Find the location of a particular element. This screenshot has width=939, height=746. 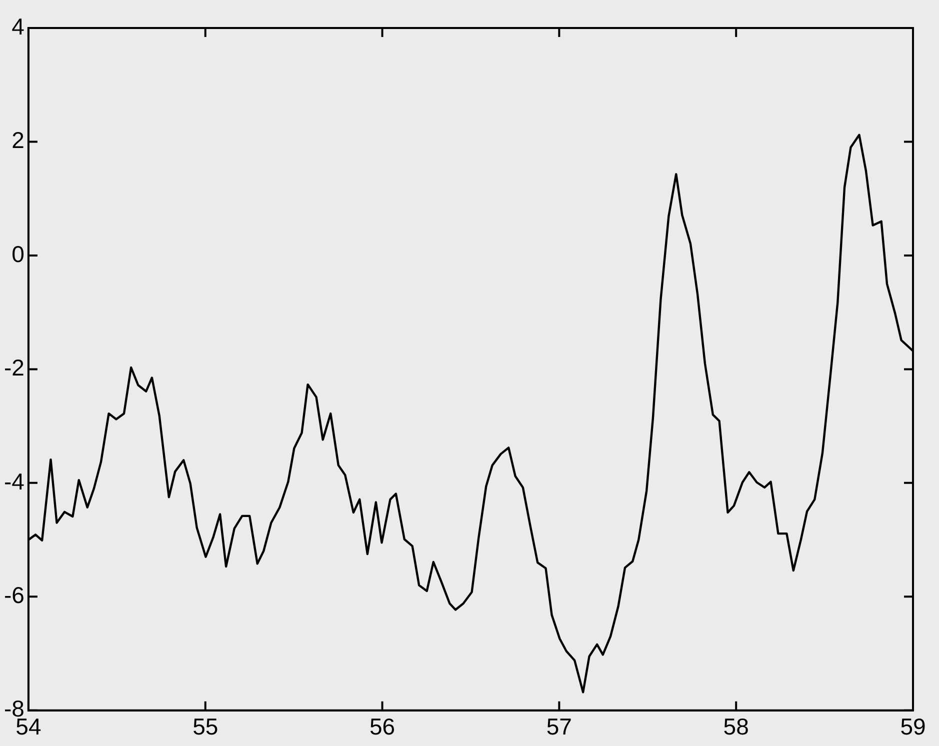

y-tick-label: -4 is located at coordinates (14, 481).